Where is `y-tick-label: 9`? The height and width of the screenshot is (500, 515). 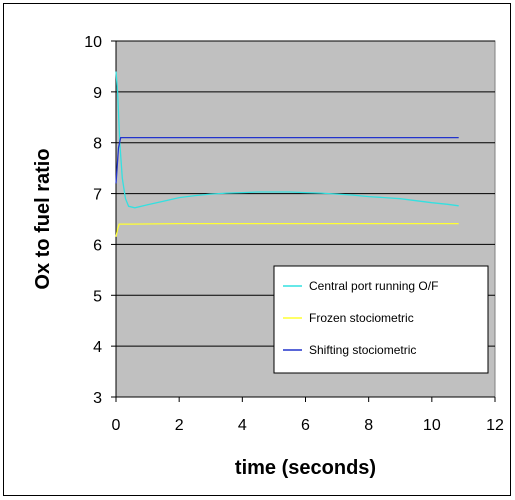
y-tick-label: 9 is located at coordinates (97, 93).